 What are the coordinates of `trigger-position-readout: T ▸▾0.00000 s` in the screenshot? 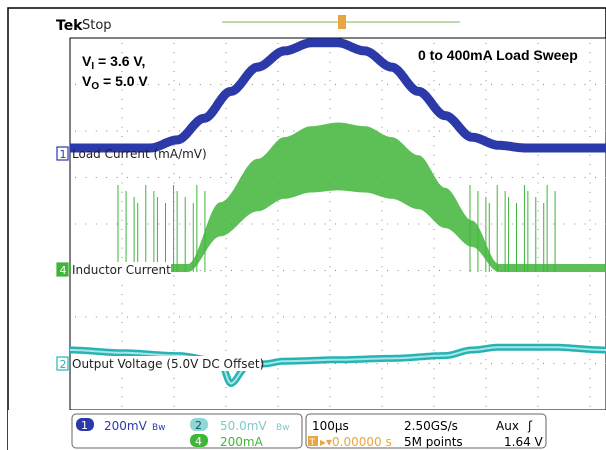 It's located at (350, 442).